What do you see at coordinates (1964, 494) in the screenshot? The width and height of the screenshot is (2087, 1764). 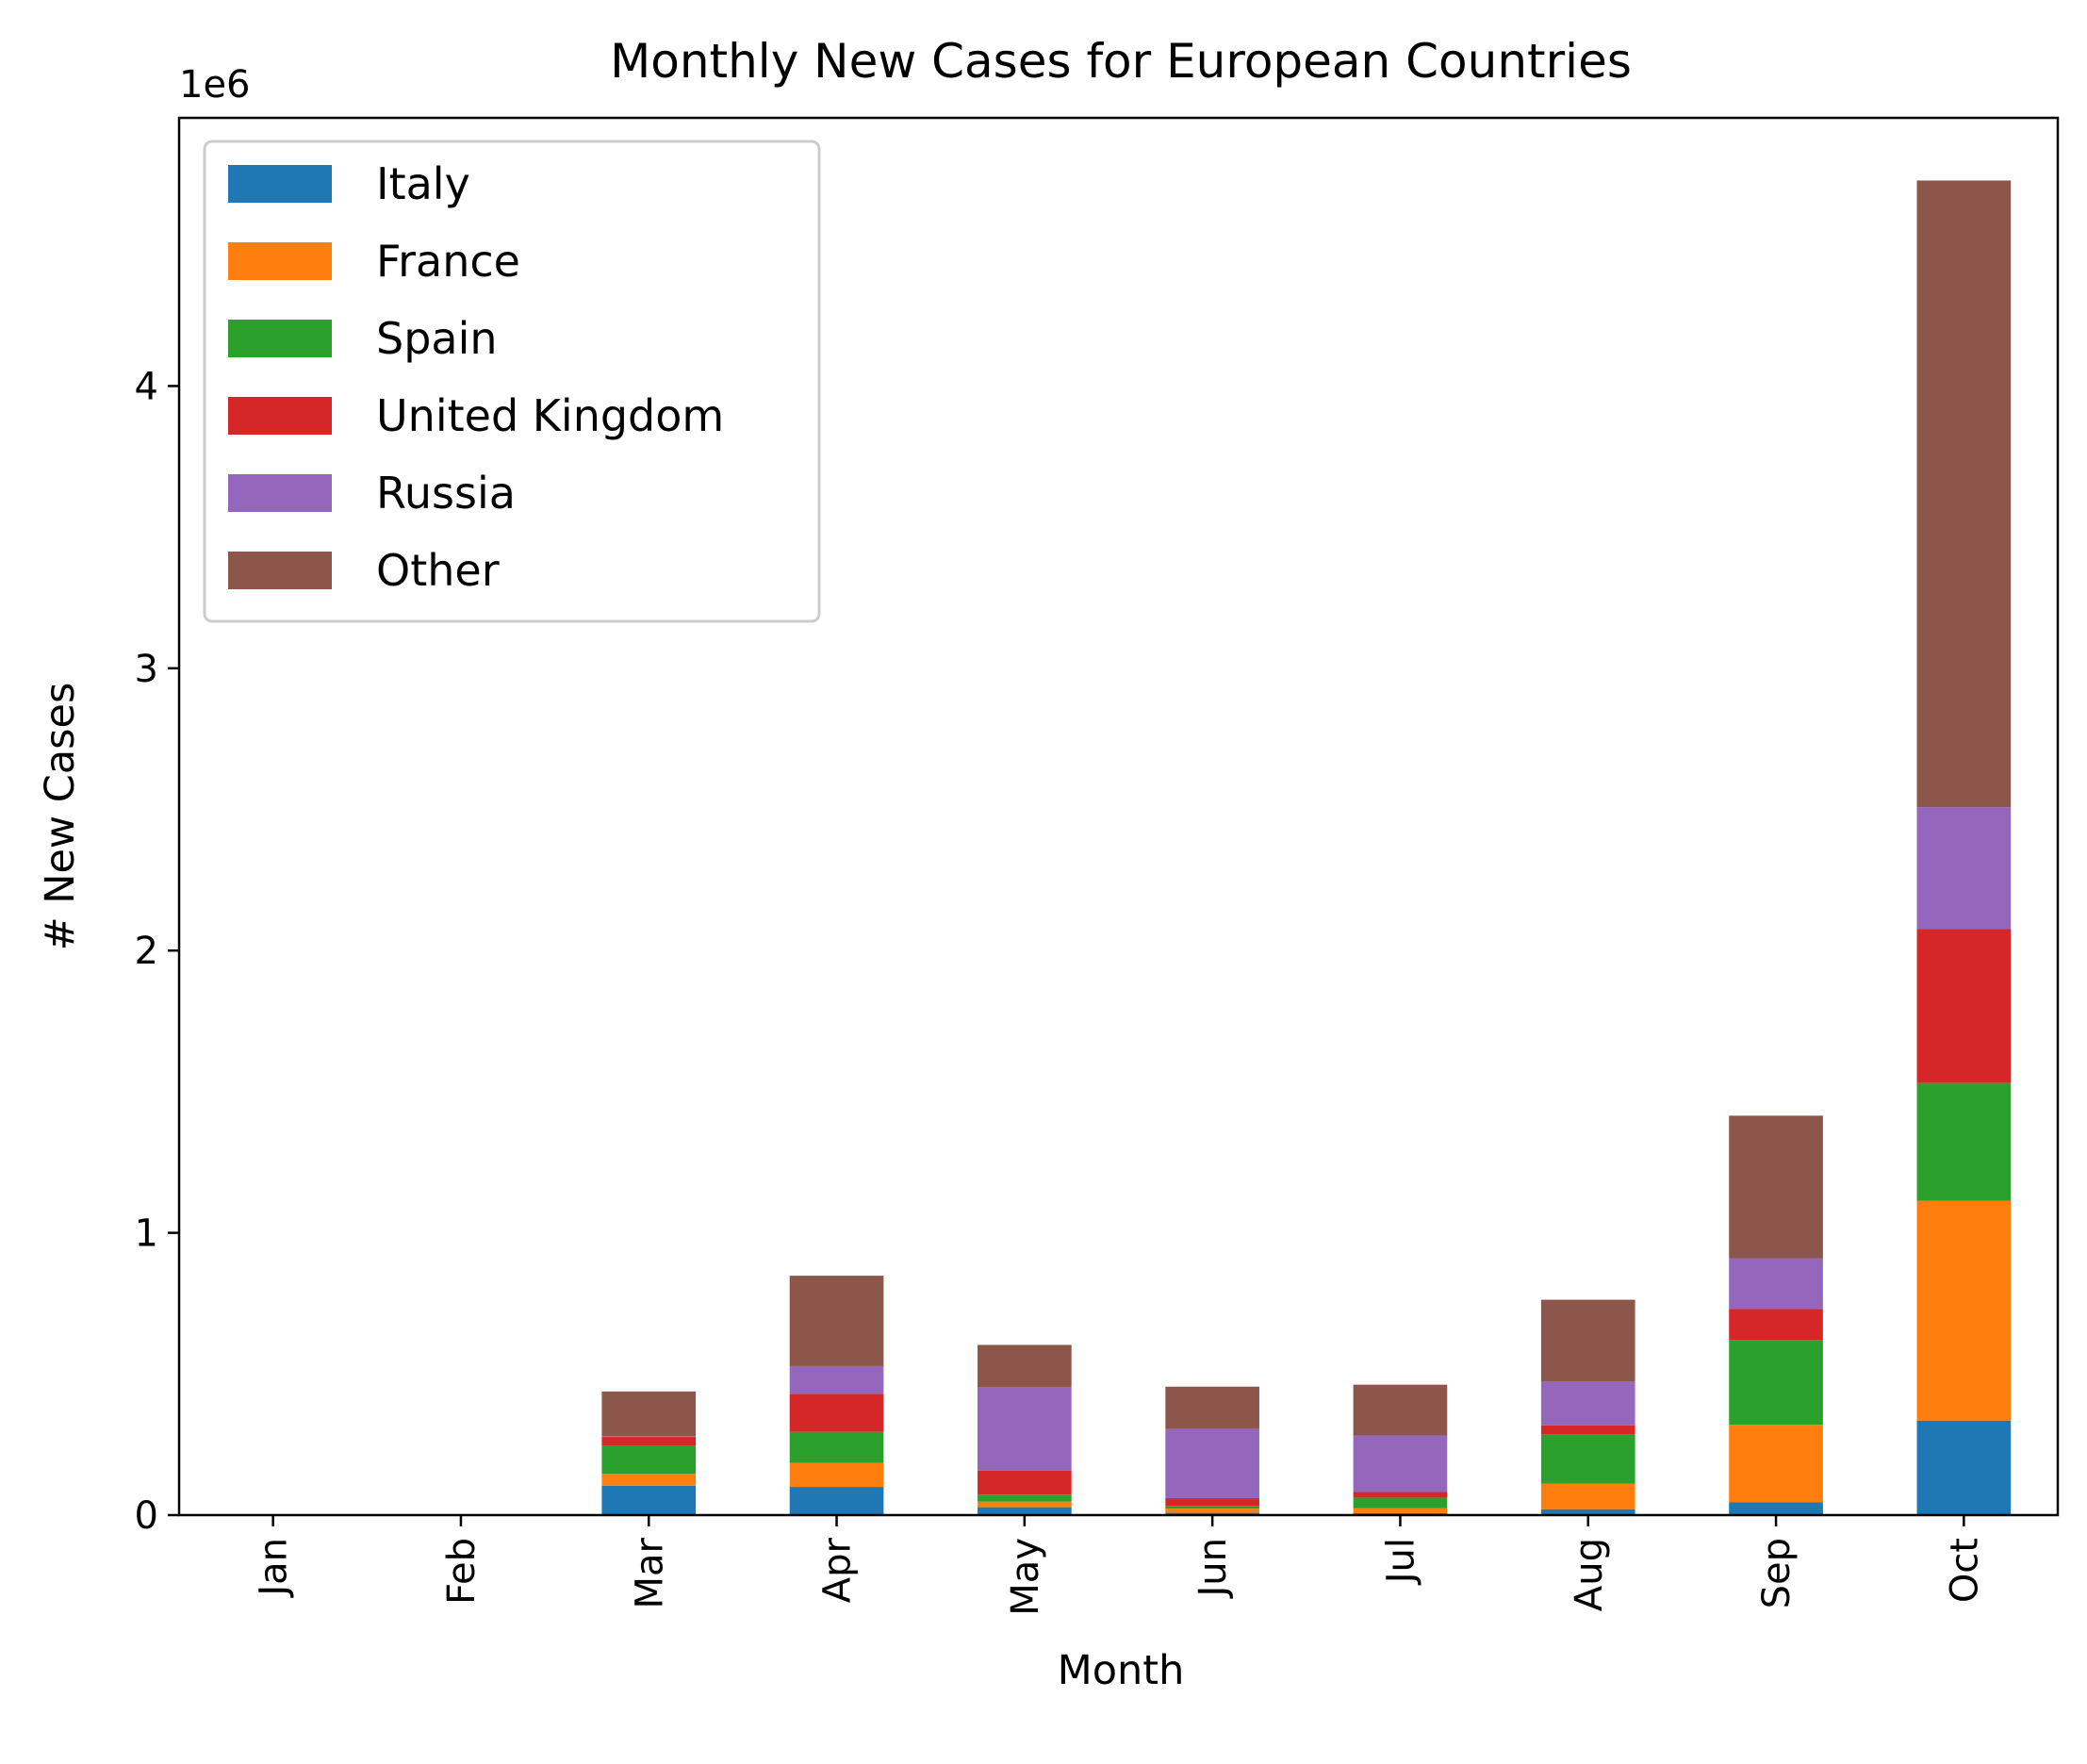 I see `bar-oct-other` at bounding box center [1964, 494].